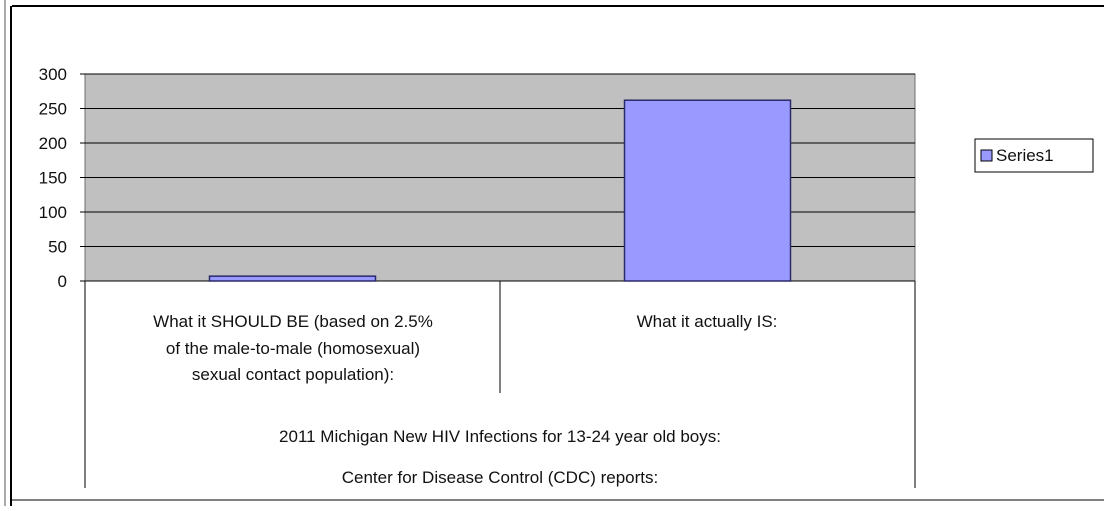 The height and width of the screenshot is (511, 1104). What do you see at coordinates (707, 321) in the screenshot?
I see `category-label-1-line-0: What it actually IS:` at bounding box center [707, 321].